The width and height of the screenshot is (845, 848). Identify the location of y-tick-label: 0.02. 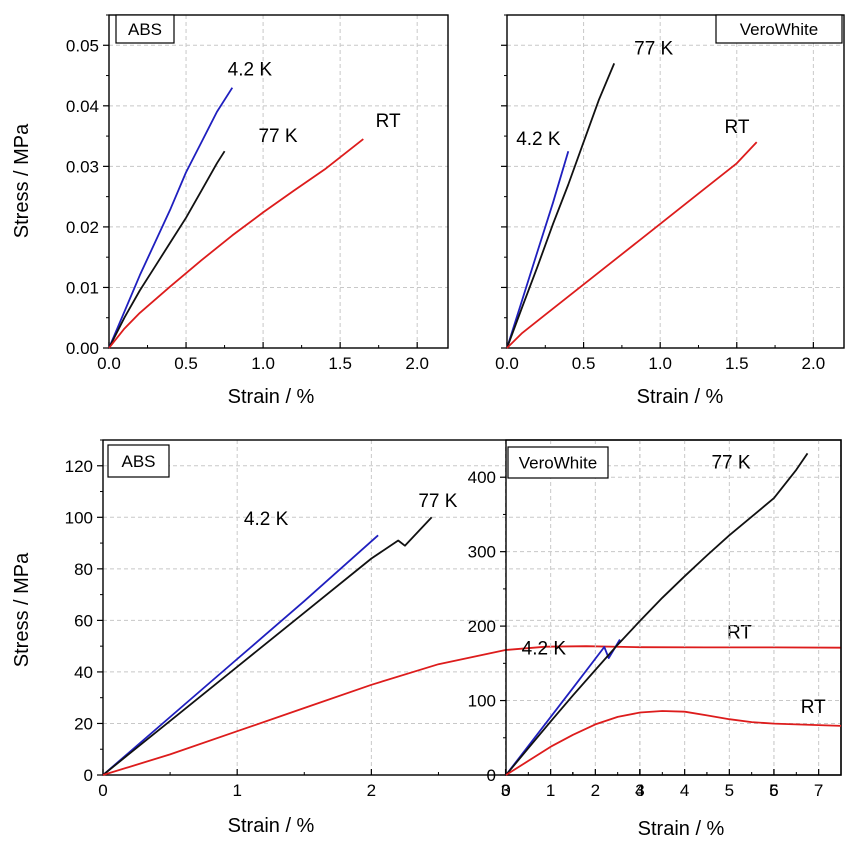
(82, 227).